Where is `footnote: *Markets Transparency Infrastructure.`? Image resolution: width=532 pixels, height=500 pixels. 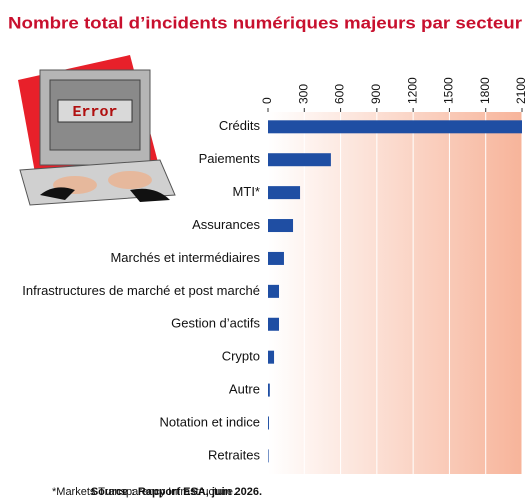
footnote: *Markets Transparency Infrastructure. is located at coordinates (144, 492).